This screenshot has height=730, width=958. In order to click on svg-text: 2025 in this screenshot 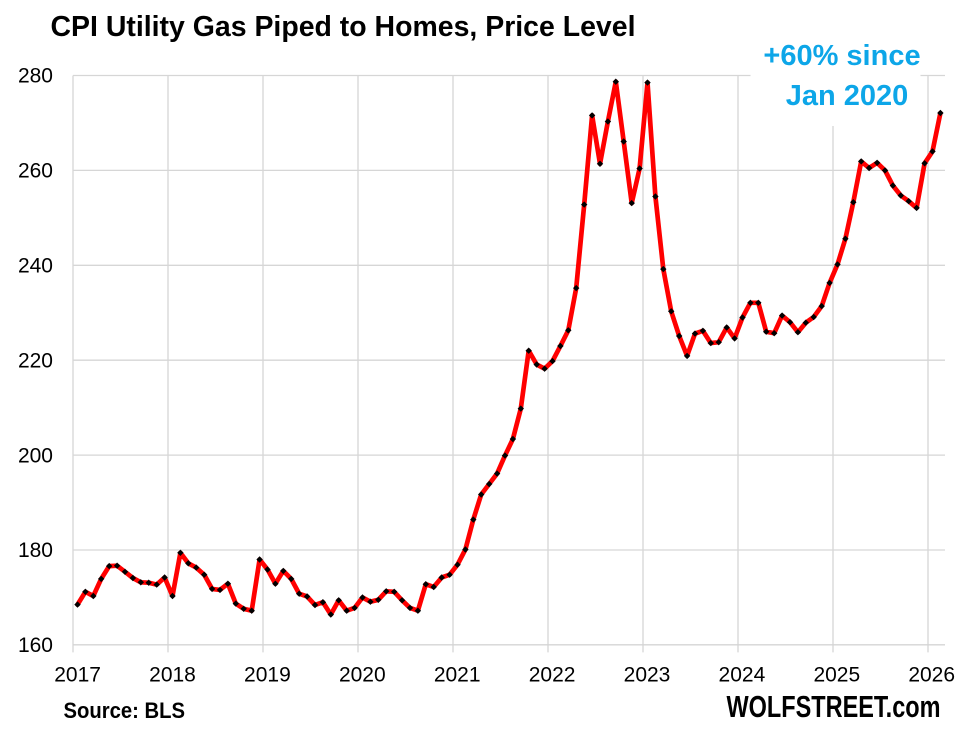, I will do `click(836, 675)`.